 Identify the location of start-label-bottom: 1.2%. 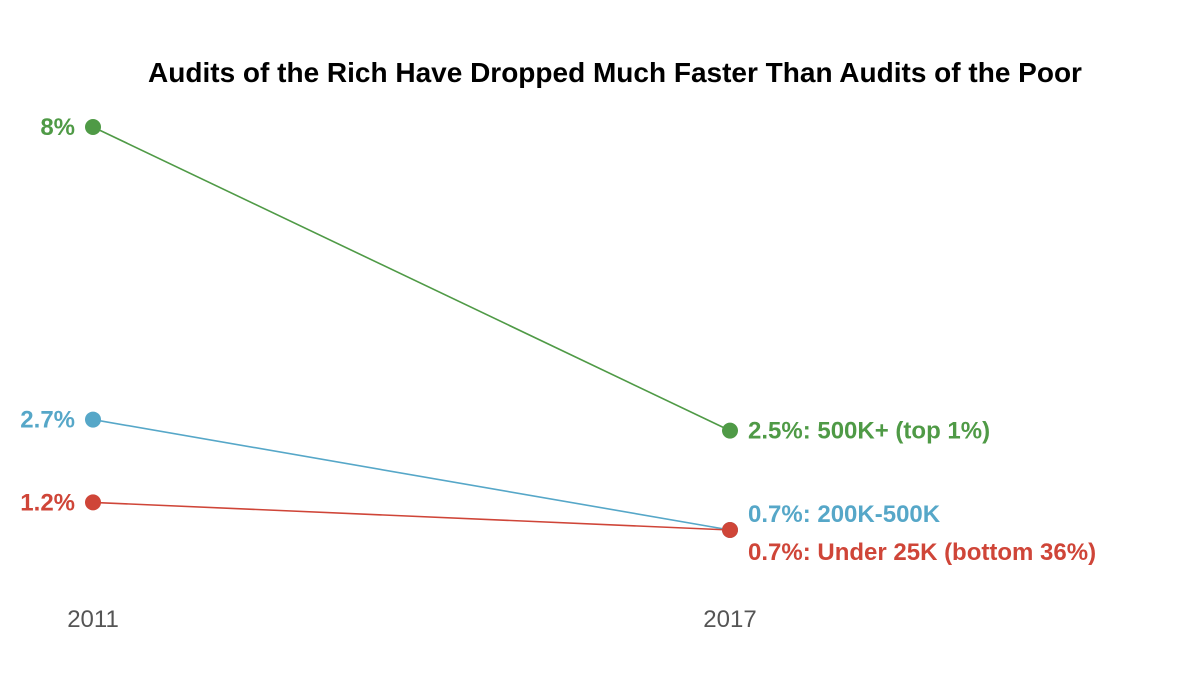
(47, 502).